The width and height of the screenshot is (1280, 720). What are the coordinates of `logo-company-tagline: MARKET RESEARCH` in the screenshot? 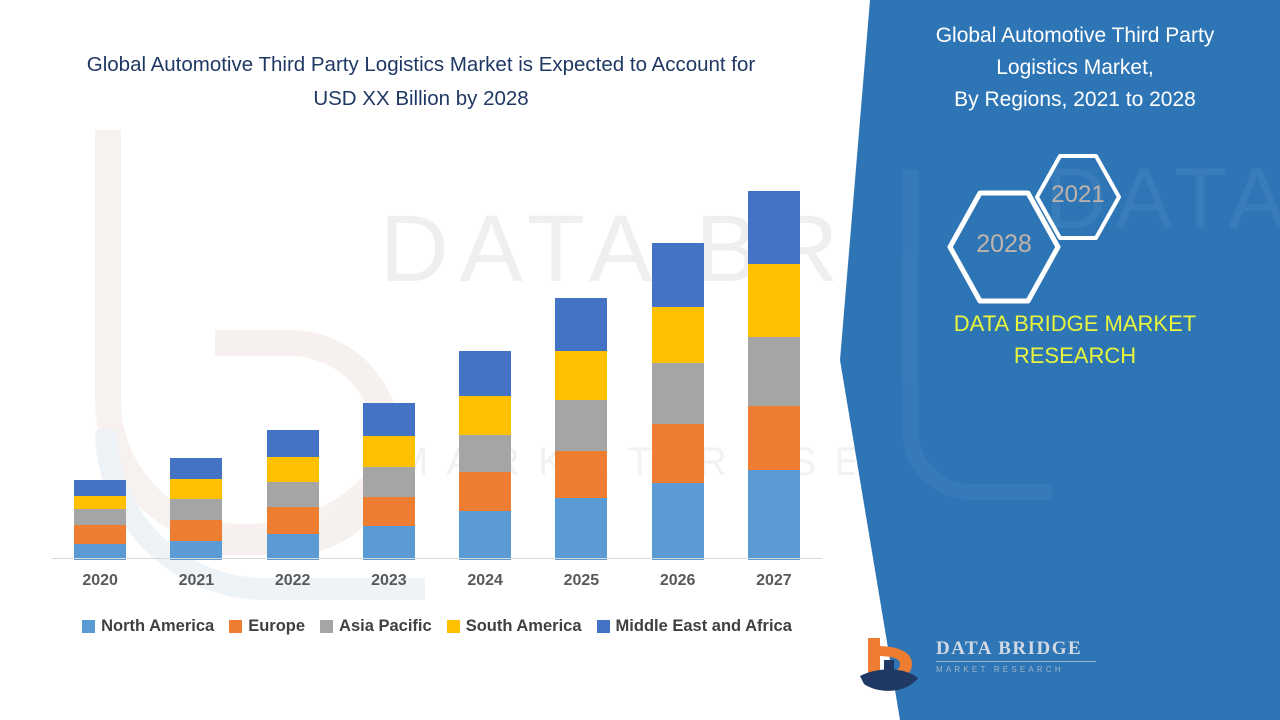 It's located at (1000, 669).